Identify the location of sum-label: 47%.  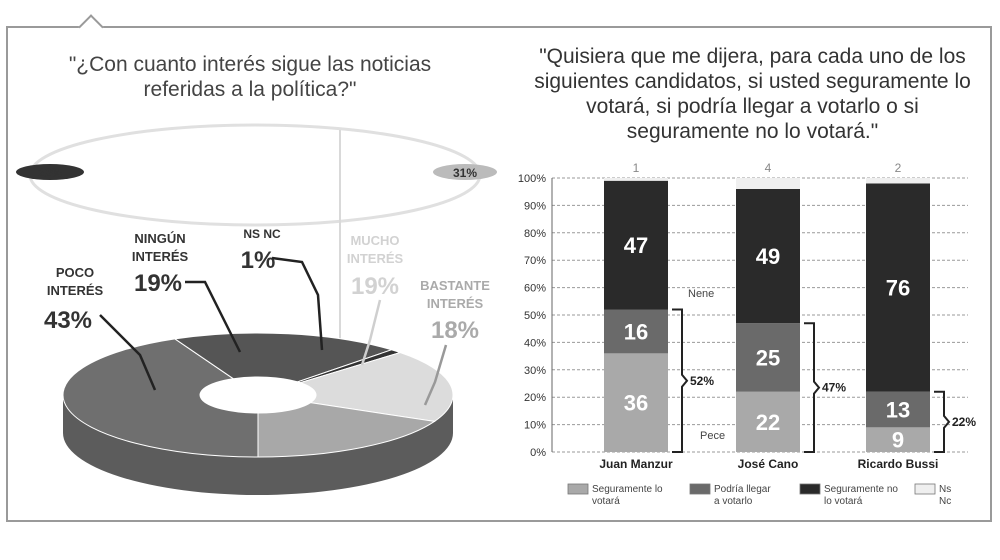
(834, 388).